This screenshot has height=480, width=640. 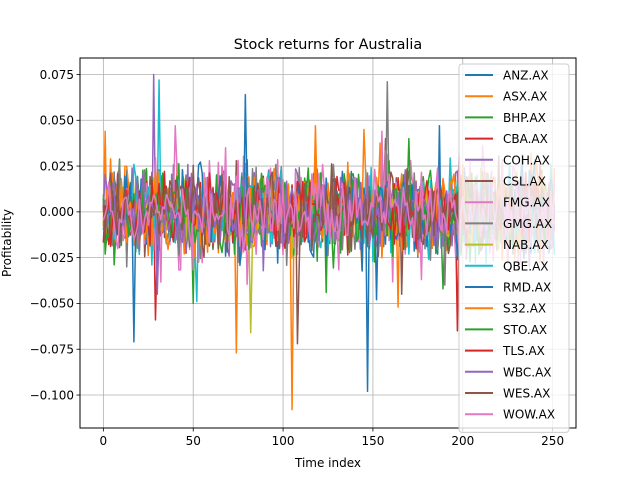 I want to click on y-tick-label: −0.050, so click(x=52, y=304).